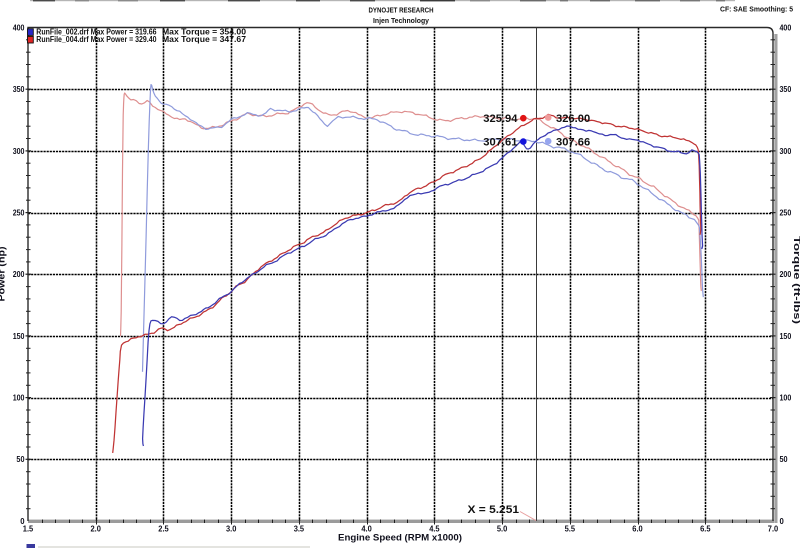  What do you see at coordinates (502, 528) in the screenshot?
I see `svg-text: 5.0` at bounding box center [502, 528].